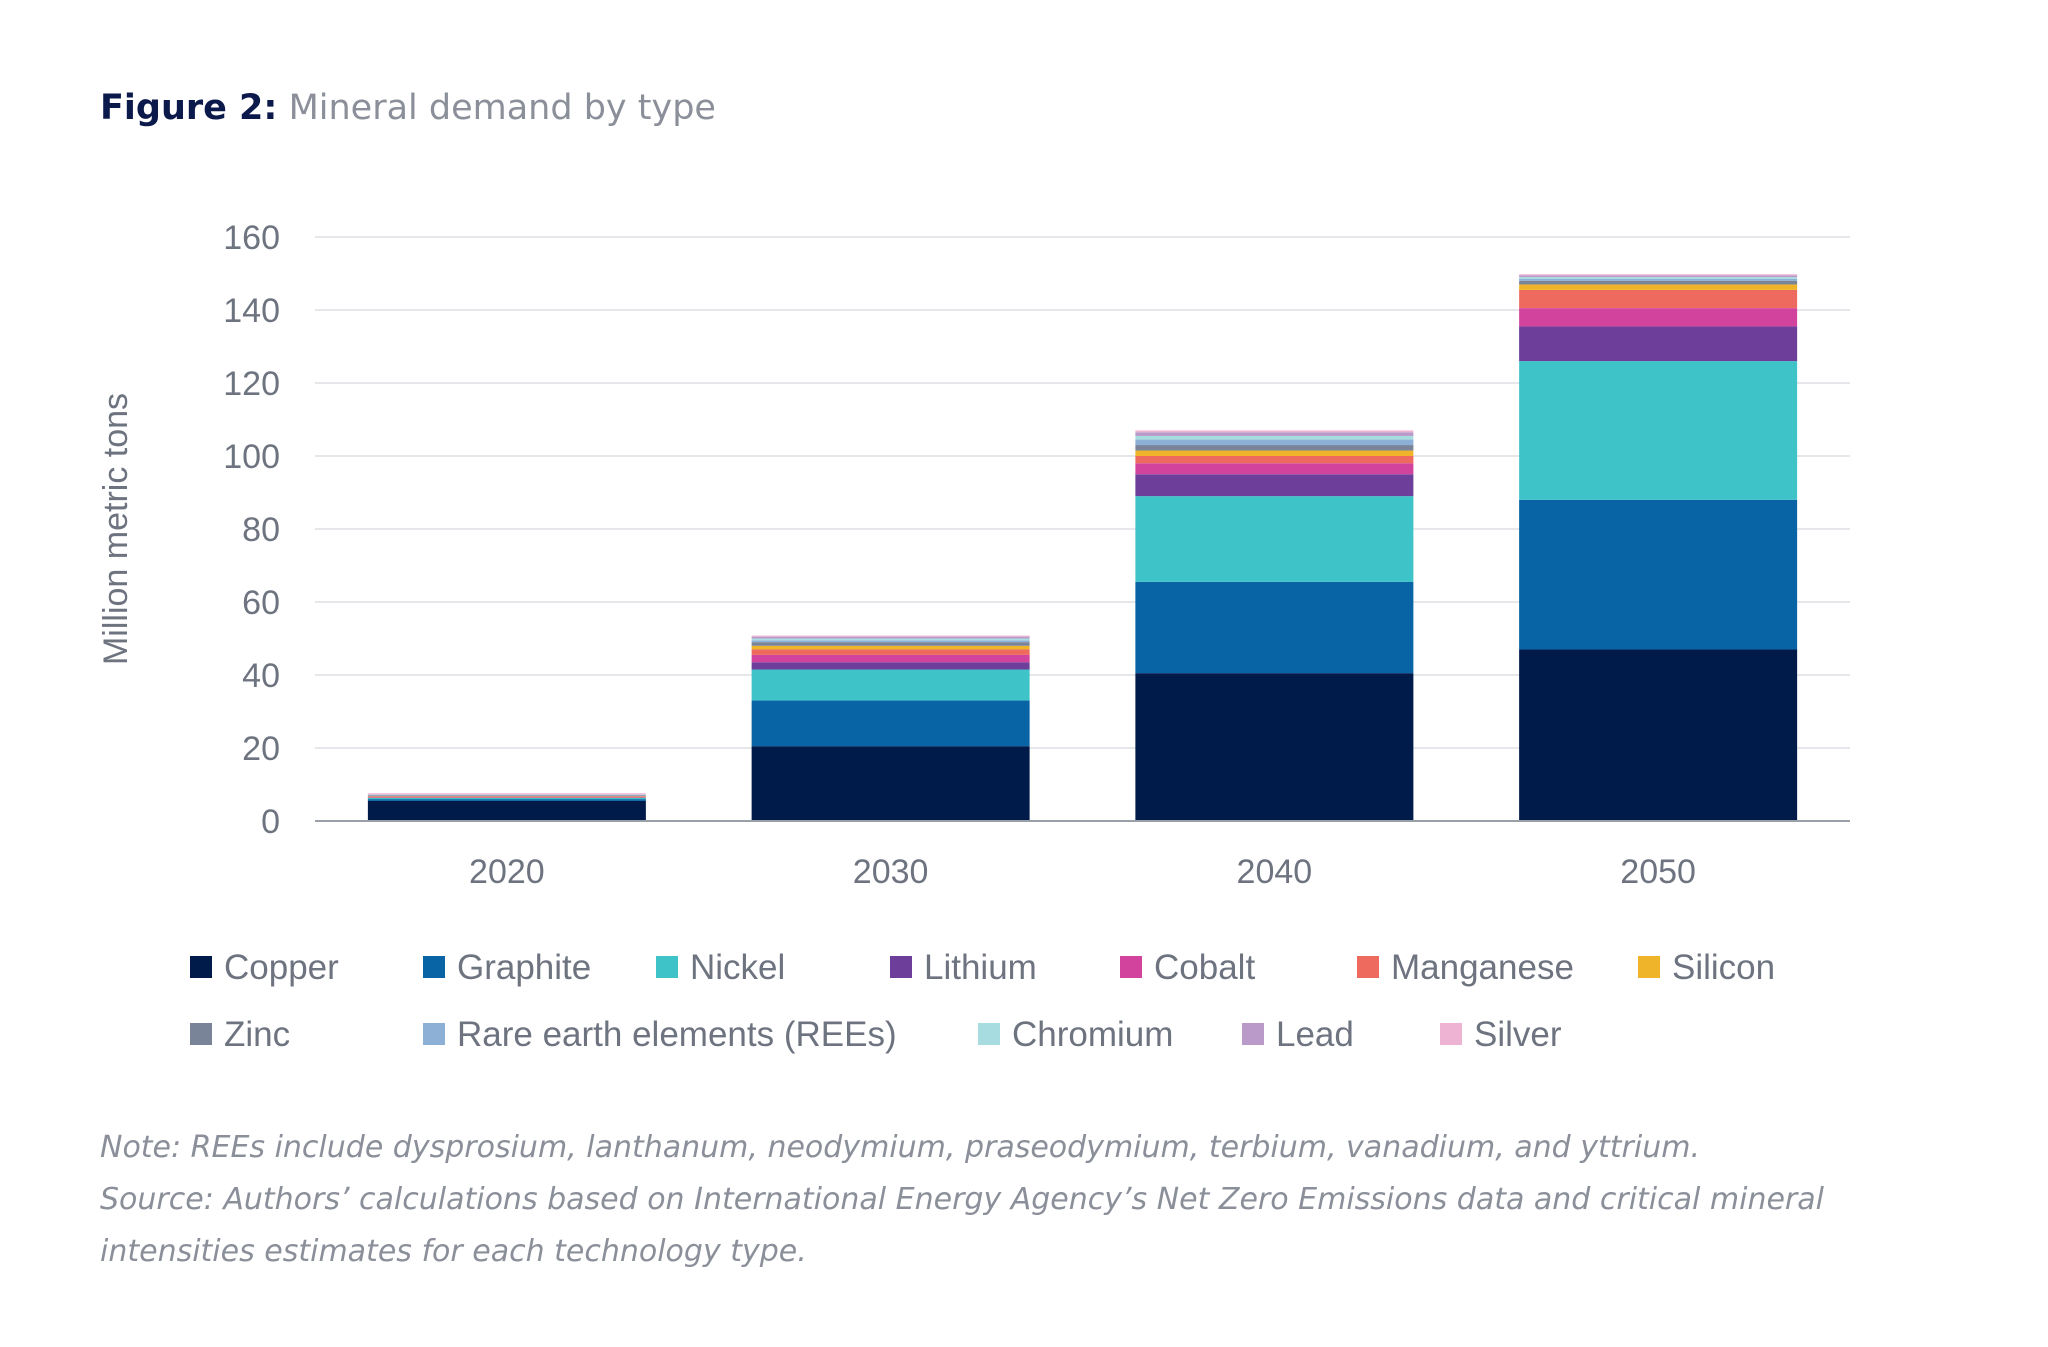  I want to click on x-tick-label: 2040, so click(1275, 872).